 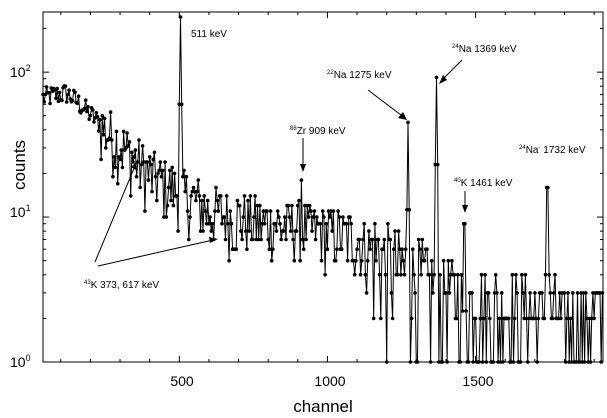 What do you see at coordinates (478, 64) in the screenshot?
I see `annotation-na24-1369: 24Na 1369 keV` at bounding box center [478, 64].